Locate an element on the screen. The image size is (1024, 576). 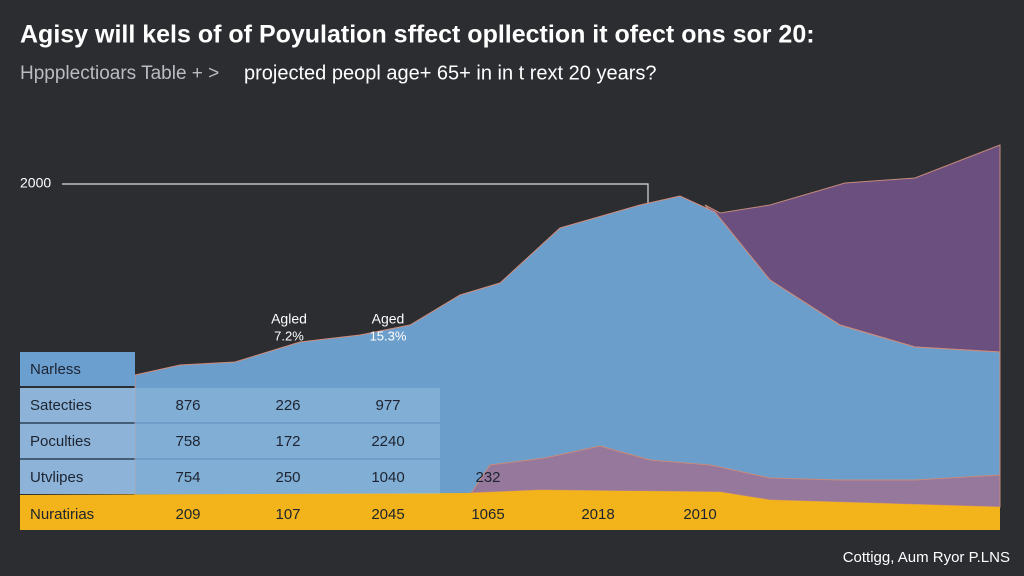
cell-value: 250 is located at coordinates (287, 477).